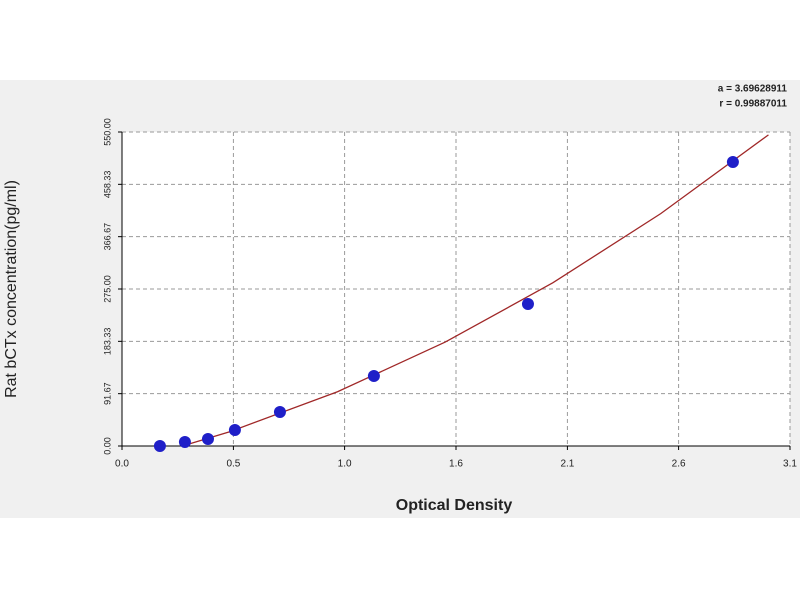 The width and height of the screenshot is (800, 600). What do you see at coordinates (454, 505) in the screenshot?
I see `x-axis-label: Optical Density` at bounding box center [454, 505].